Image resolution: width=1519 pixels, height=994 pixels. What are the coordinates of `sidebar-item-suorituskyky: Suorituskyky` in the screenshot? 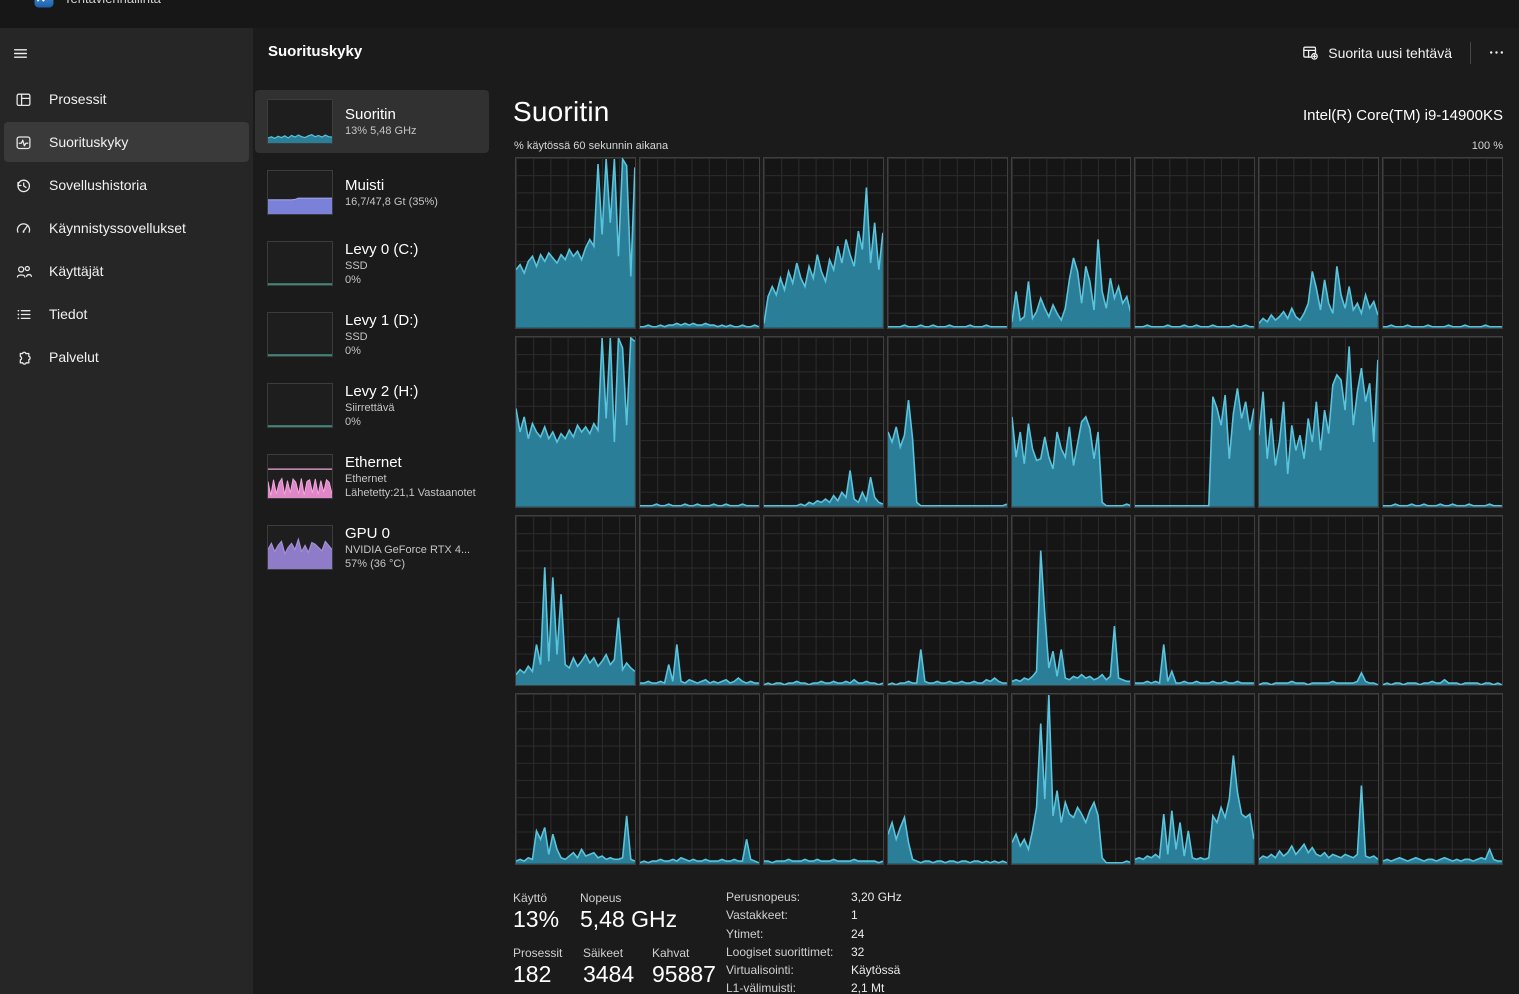 It's located at (126, 142).